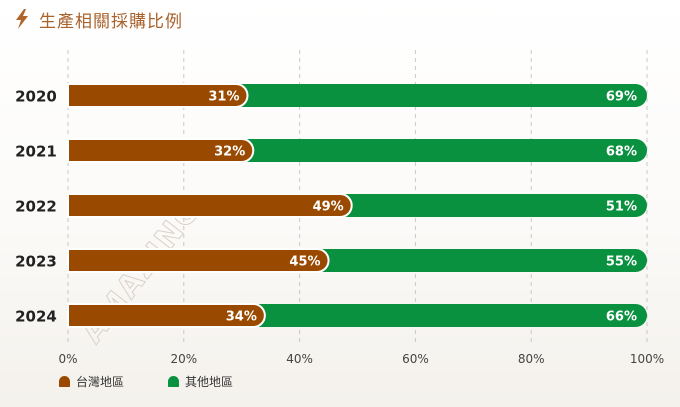  I want to click on data-label-other: 66%, so click(621, 317).